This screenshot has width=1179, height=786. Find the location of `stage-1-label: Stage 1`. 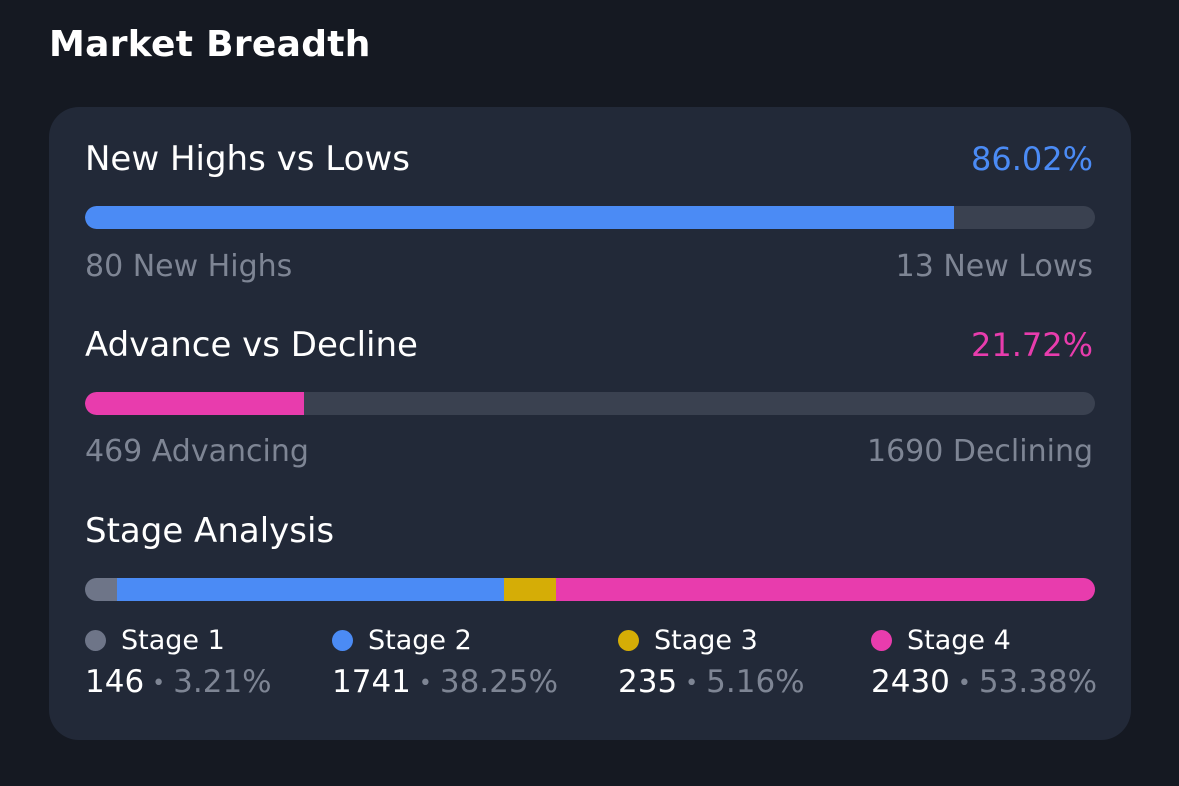

stage-1-label: Stage 1 is located at coordinates (173, 640).